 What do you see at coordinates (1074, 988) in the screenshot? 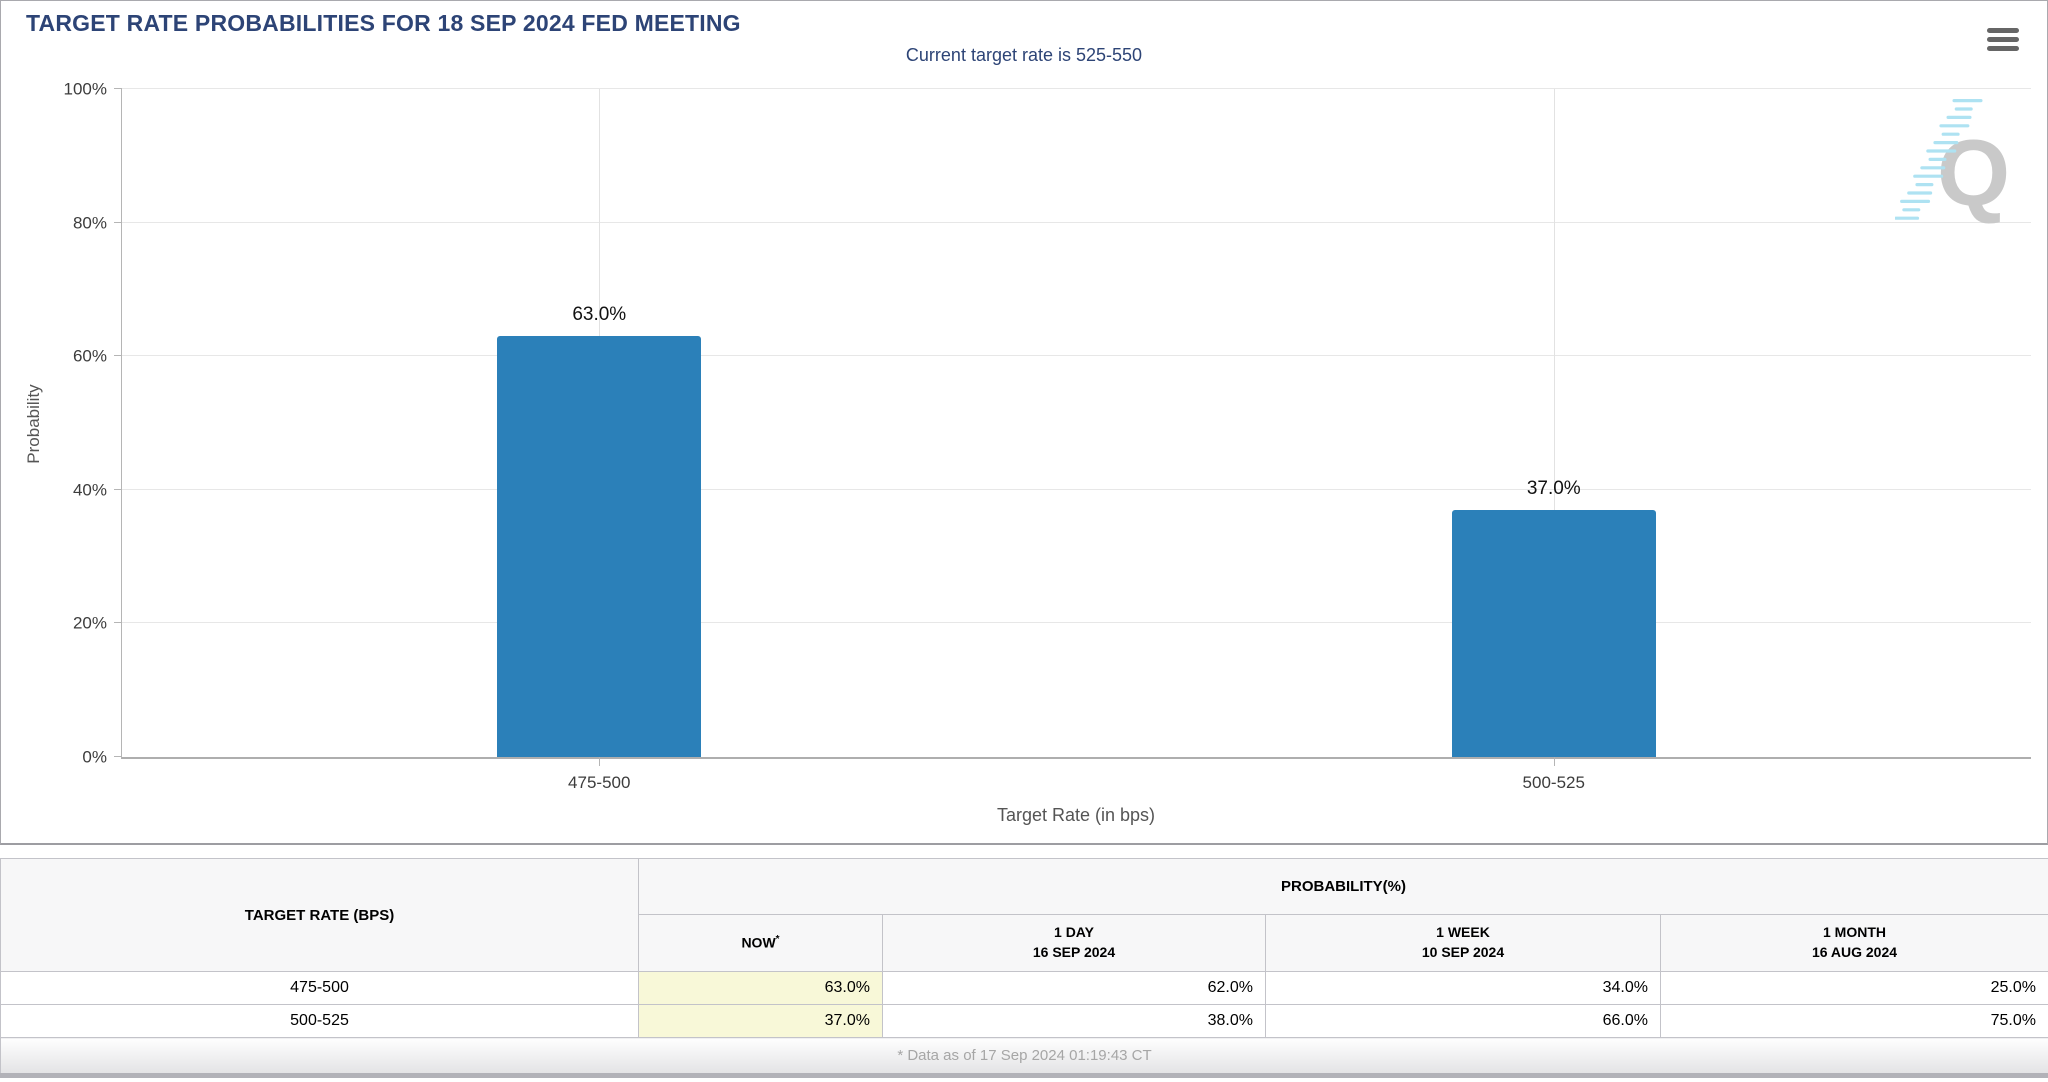
I see `one-day-probability-cell: 62.0%` at bounding box center [1074, 988].